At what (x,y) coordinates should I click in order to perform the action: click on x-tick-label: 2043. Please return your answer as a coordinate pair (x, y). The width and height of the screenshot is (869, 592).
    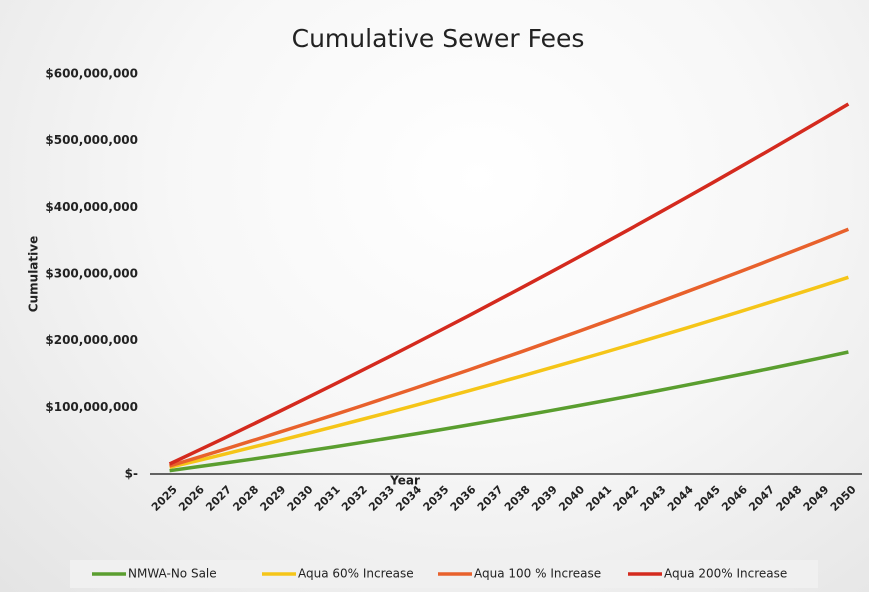
    Looking at the image, I should click on (653, 498).